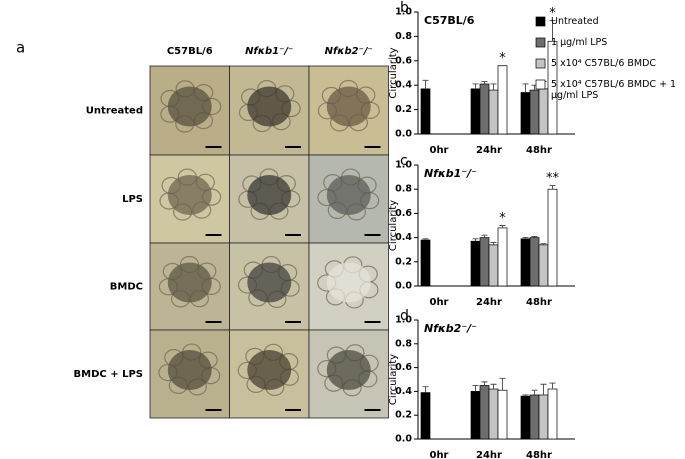 The image size is (685, 459). I want to click on chart-title: C57BL/6, so click(449, 20).